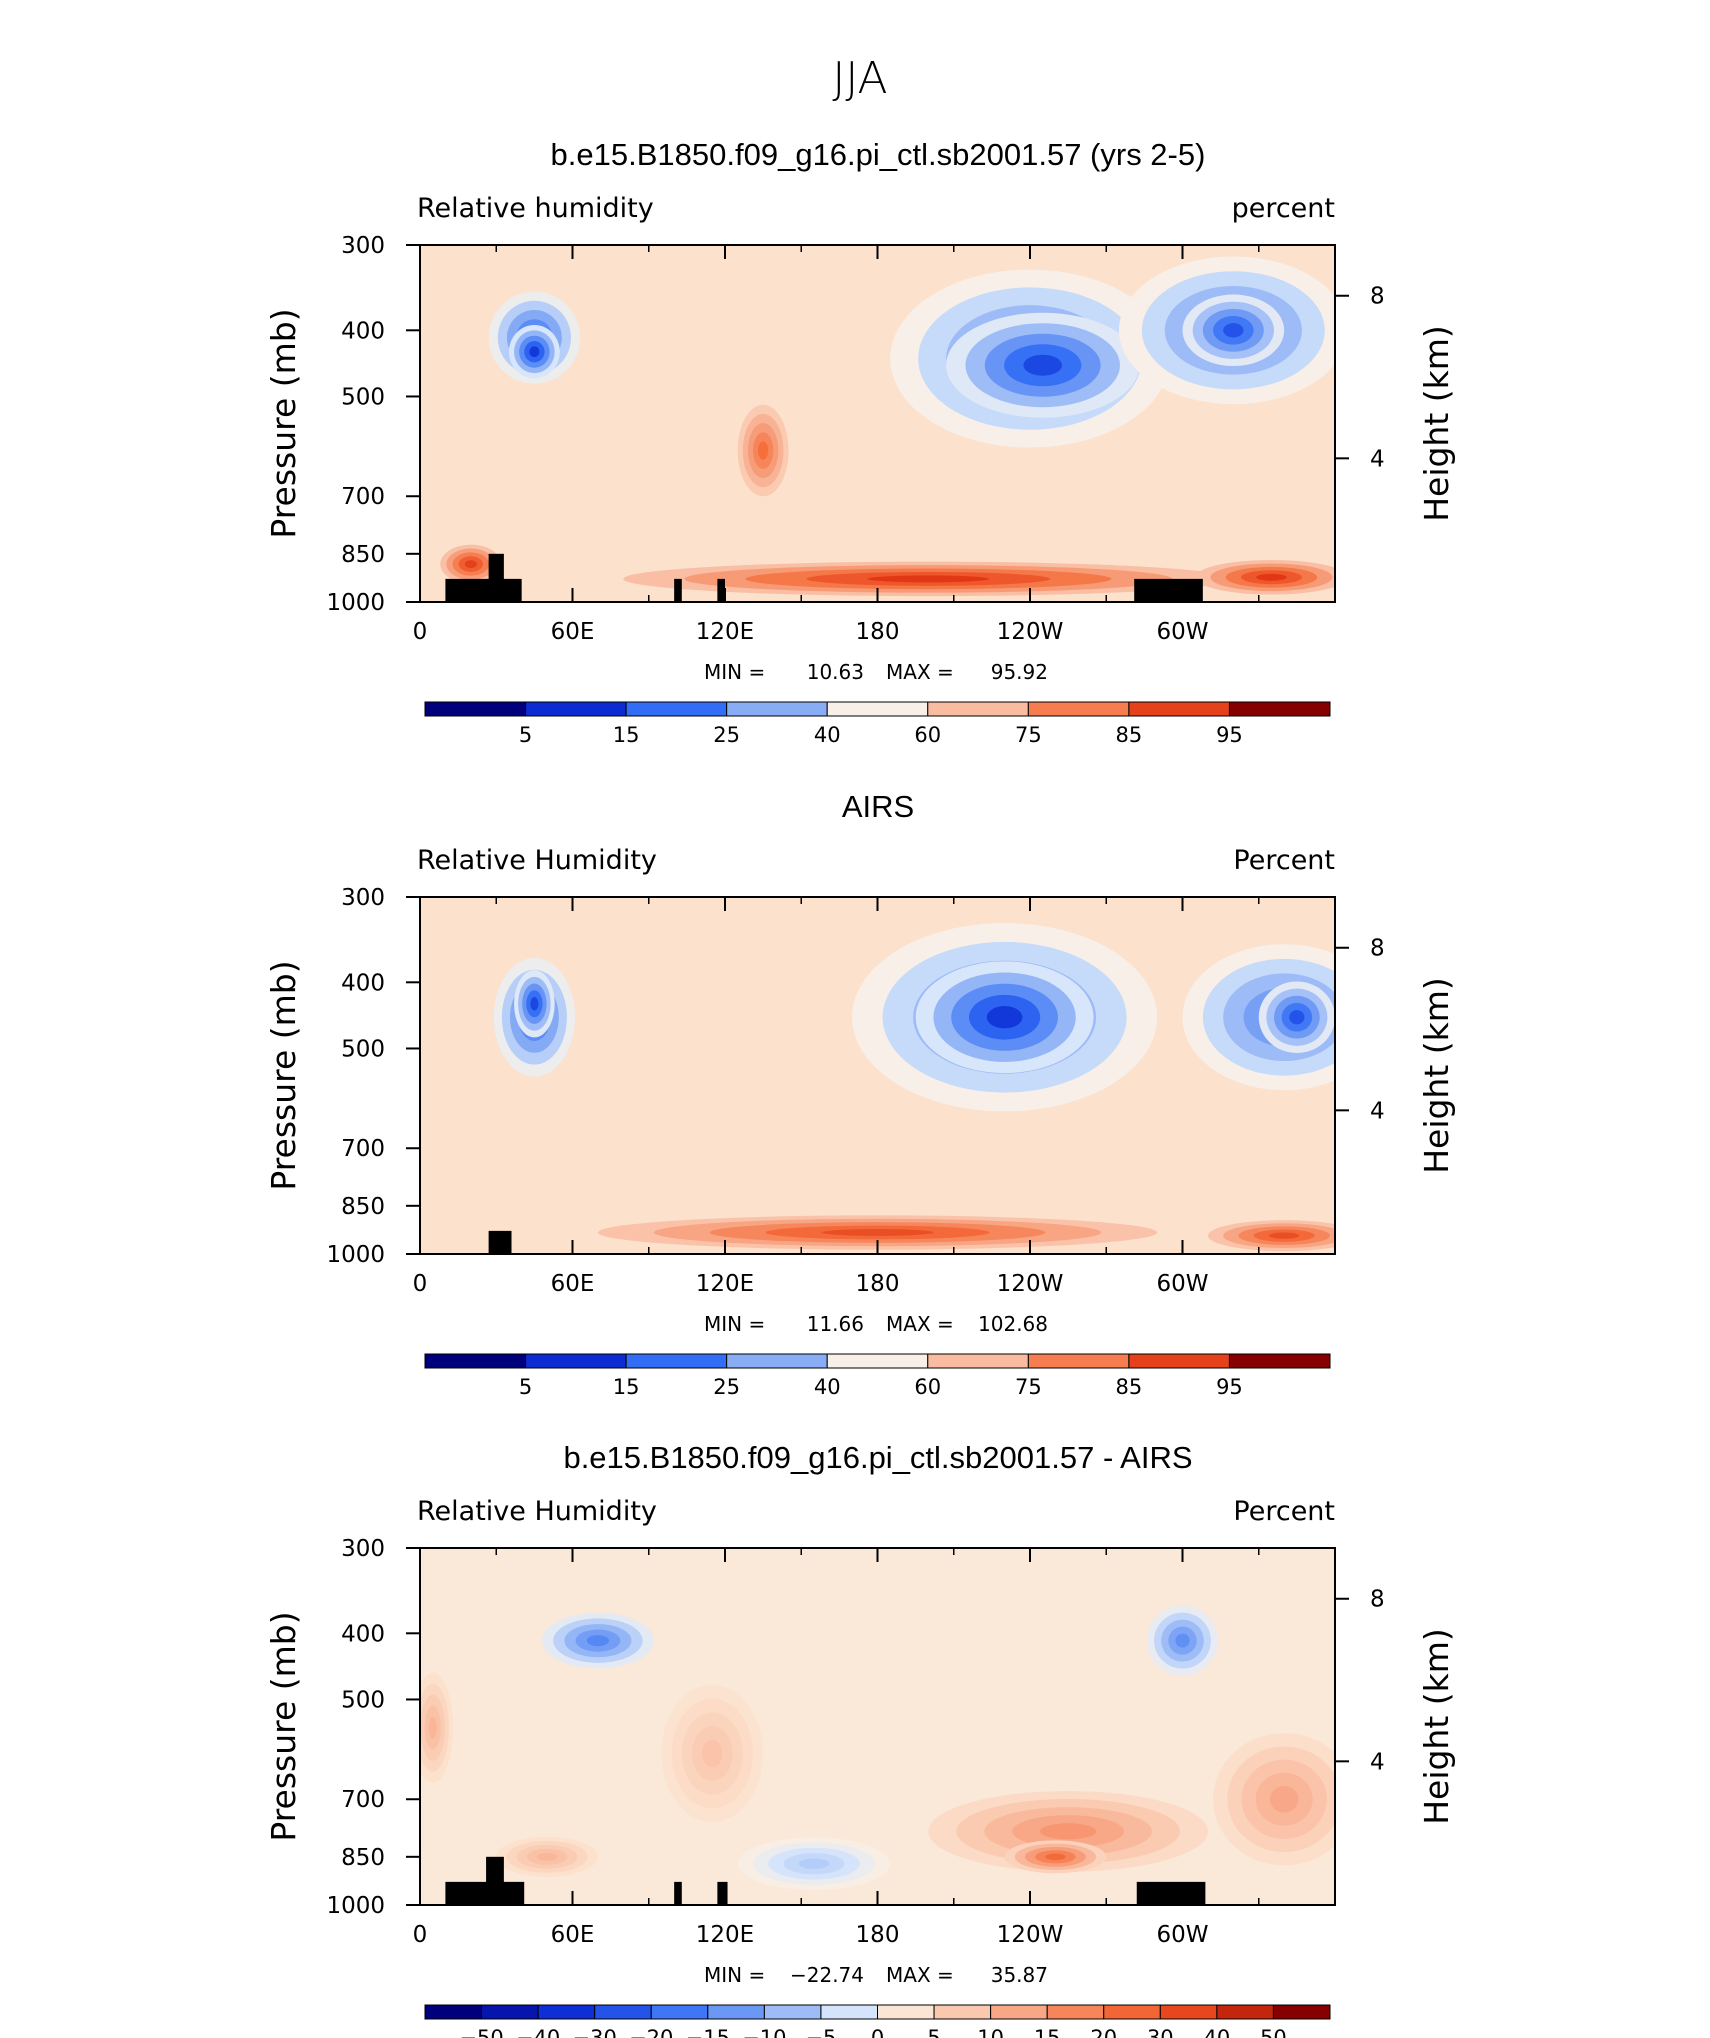  I want to click on y-tick-label: 850, so click(363, 1207).